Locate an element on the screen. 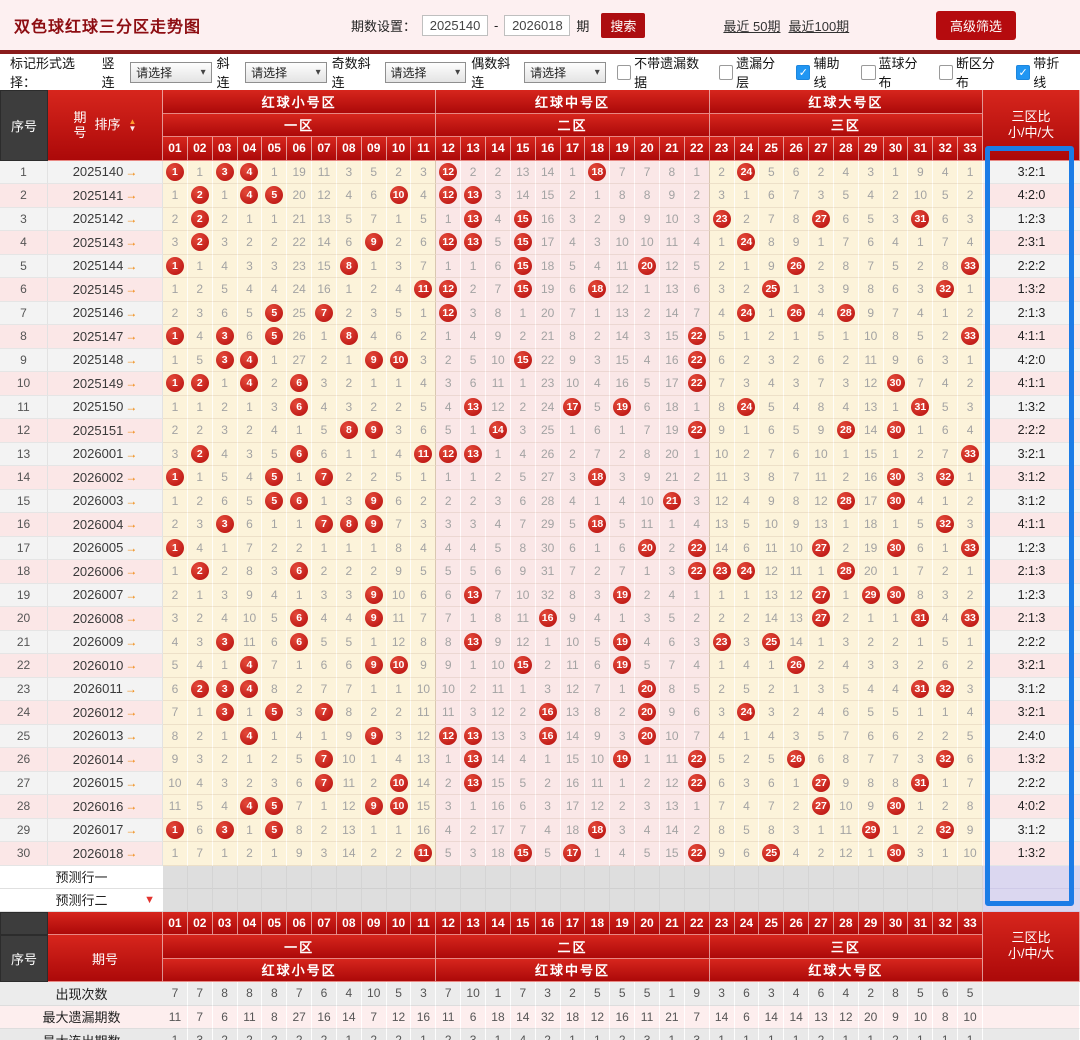 The image size is (1080, 1040). filter-checkbox-2: ✓ 辅助线 is located at coordinates (823, 72).